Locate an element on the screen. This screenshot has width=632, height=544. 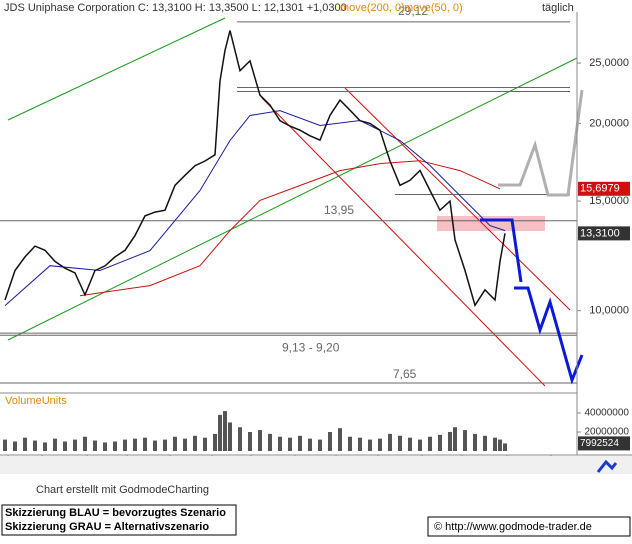
x-axis-band is located at coordinates (316, 465).